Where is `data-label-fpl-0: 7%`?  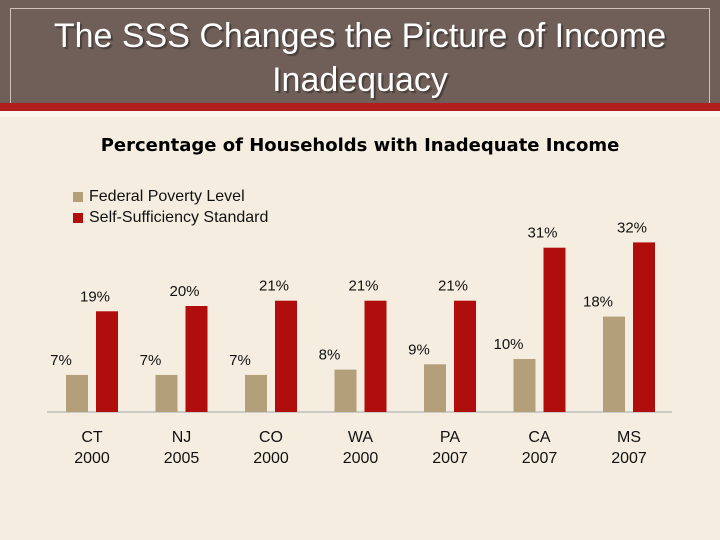
data-label-fpl-0: 7% is located at coordinates (61, 360).